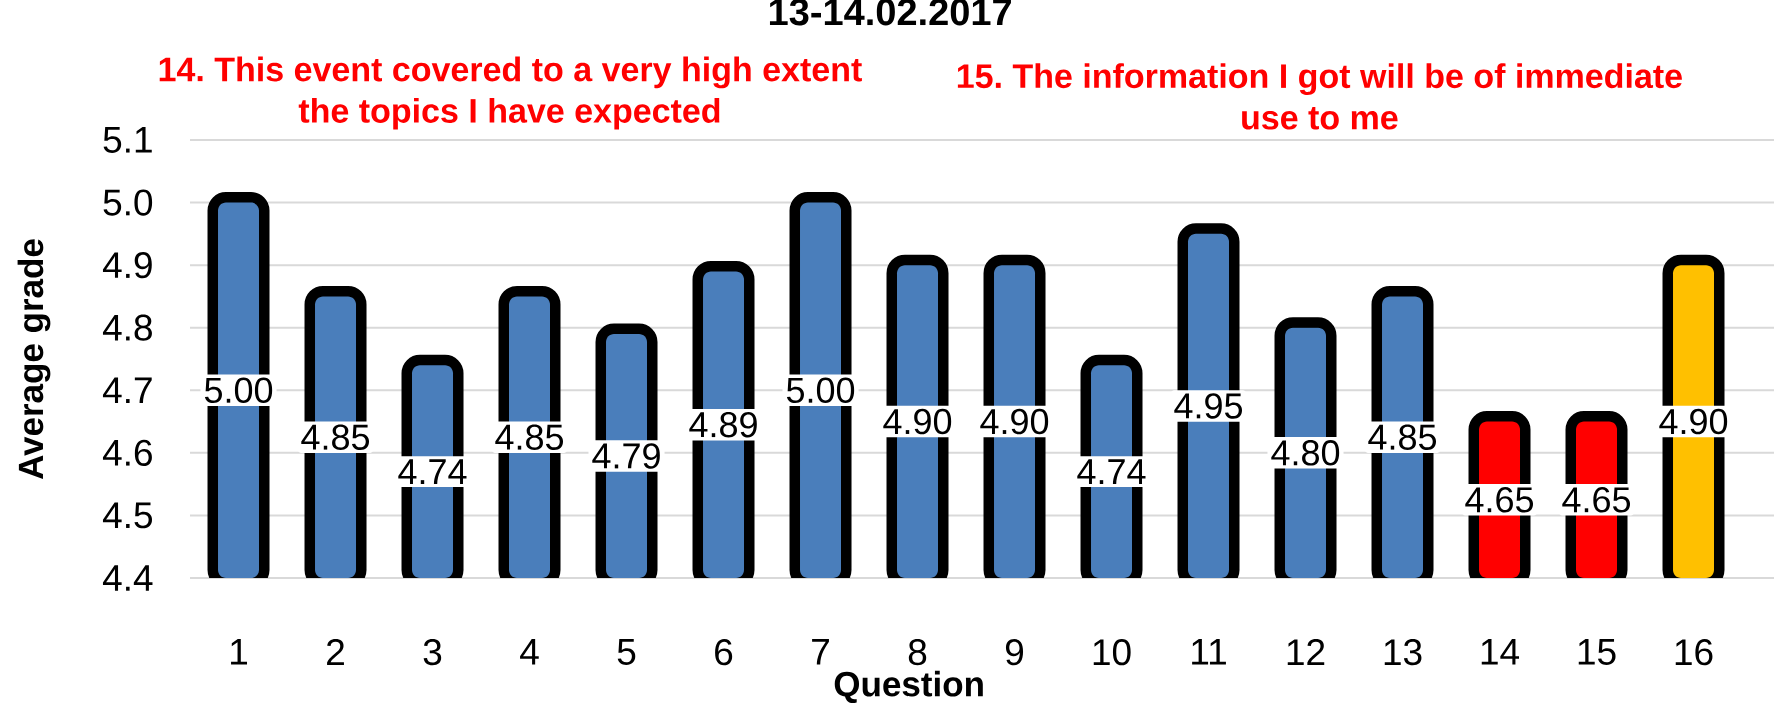  Describe the element at coordinates (626, 652) in the screenshot. I see `x-tick-label: 5` at that location.